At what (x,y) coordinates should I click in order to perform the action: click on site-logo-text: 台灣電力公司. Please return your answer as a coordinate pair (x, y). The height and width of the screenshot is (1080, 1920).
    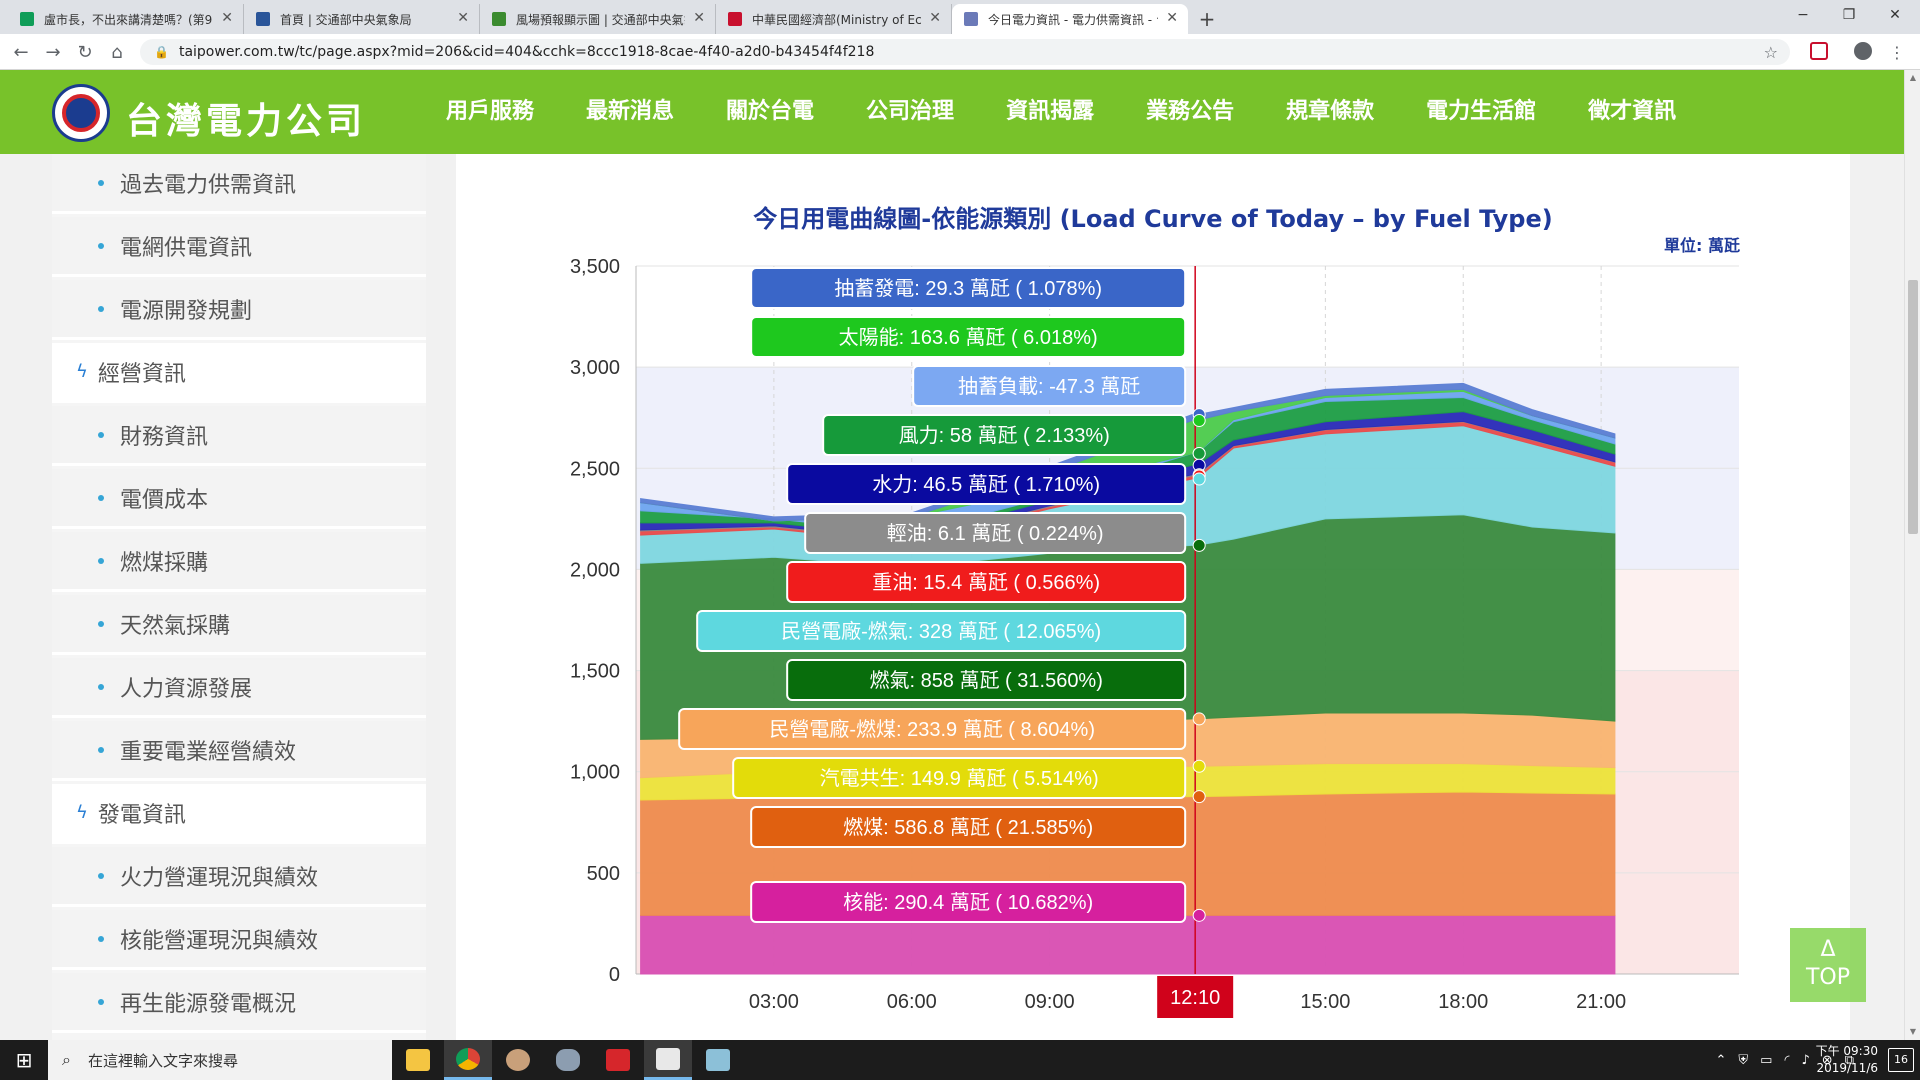
    Looking at the image, I should click on (246, 121).